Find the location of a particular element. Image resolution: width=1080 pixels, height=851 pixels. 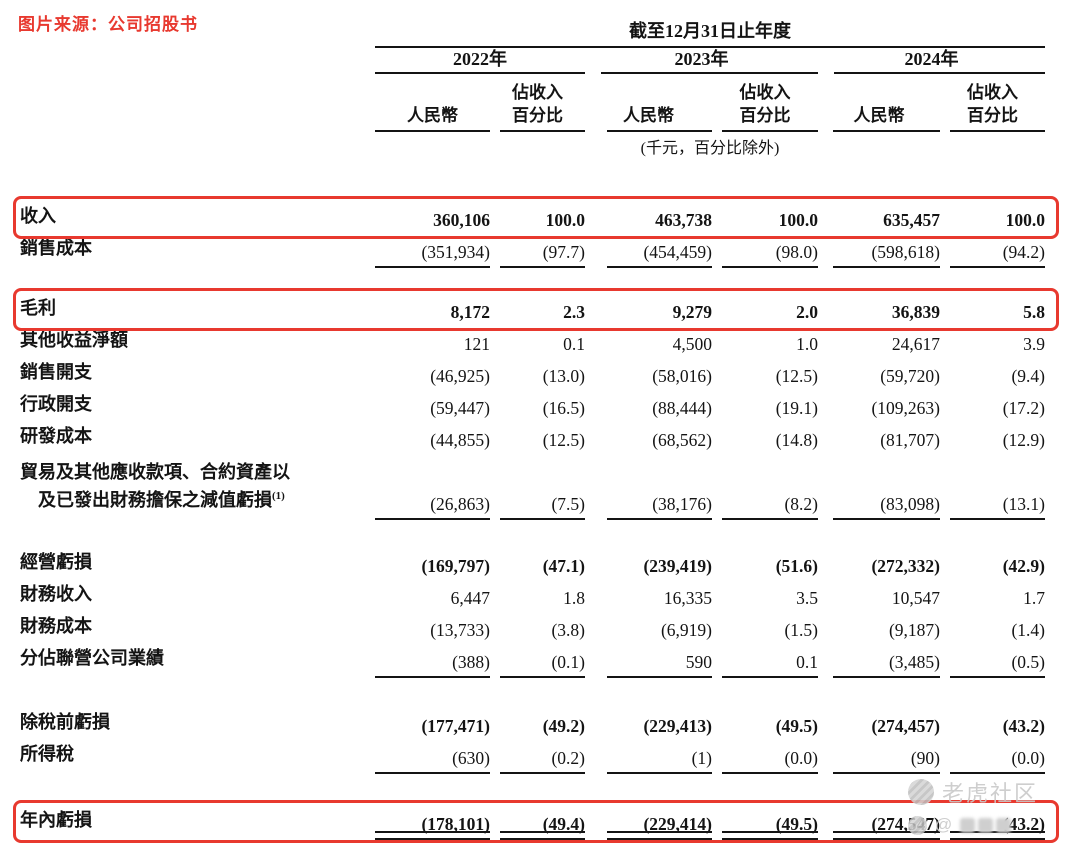

tiger-logo-icon is located at coordinates (921, 792).